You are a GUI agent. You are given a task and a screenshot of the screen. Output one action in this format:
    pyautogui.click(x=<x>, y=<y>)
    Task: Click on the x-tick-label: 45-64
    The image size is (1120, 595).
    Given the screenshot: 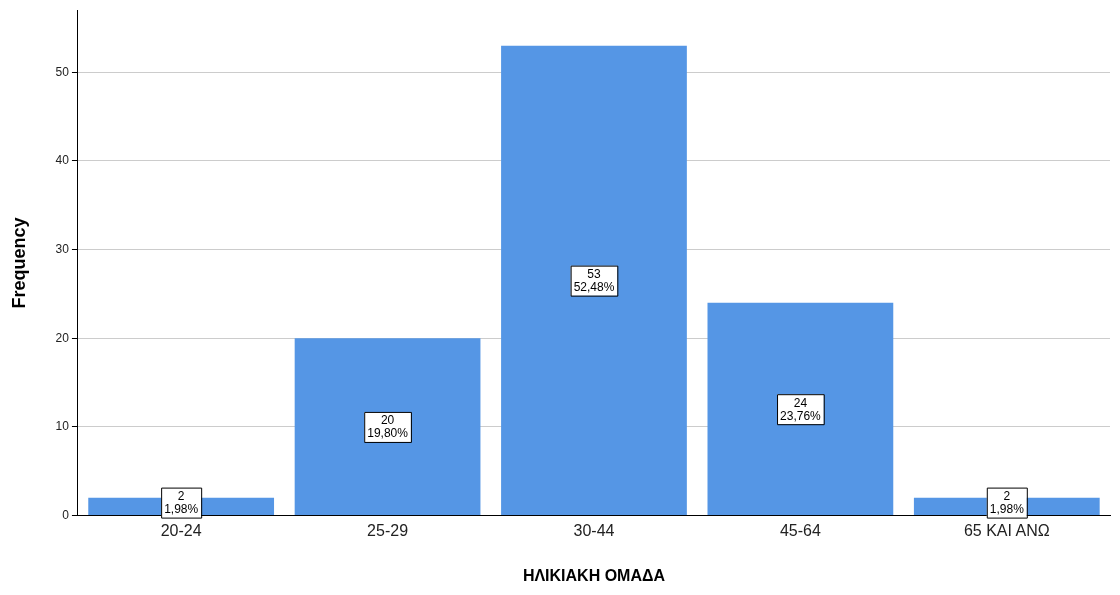 What is the action you would take?
    pyautogui.click(x=800, y=530)
    